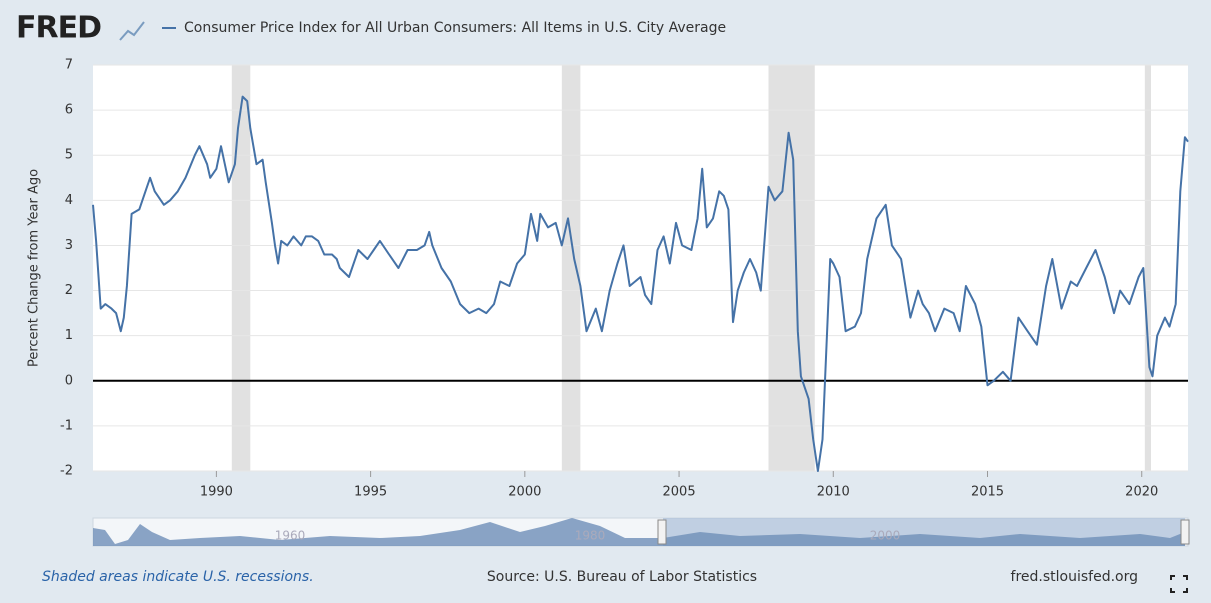 The image size is (1211, 603). I want to click on x-tick-label: 2020, so click(1141, 492).